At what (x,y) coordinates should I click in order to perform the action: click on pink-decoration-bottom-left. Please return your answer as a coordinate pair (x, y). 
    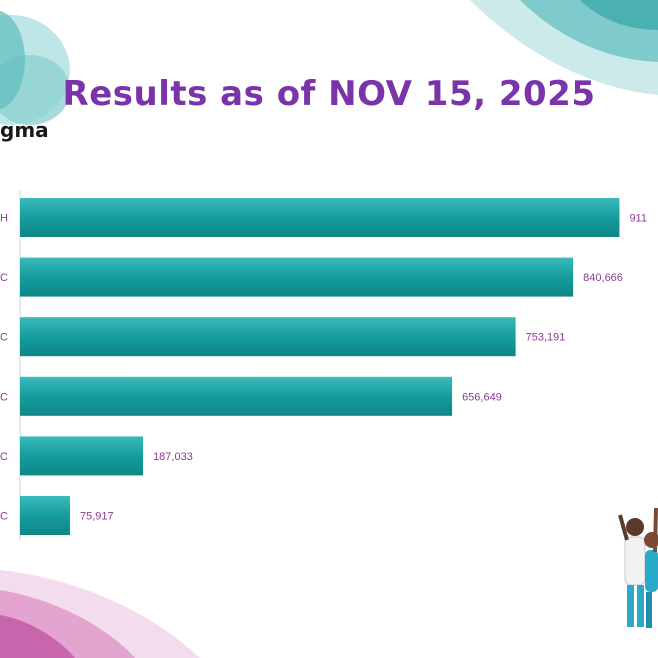
    Looking at the image, I should click on (100, 614).